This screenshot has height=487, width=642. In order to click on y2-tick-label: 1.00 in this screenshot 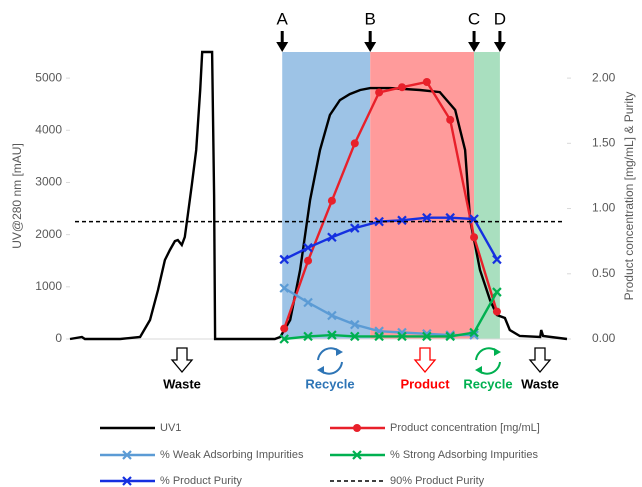, I will do `click(604, 208)`.